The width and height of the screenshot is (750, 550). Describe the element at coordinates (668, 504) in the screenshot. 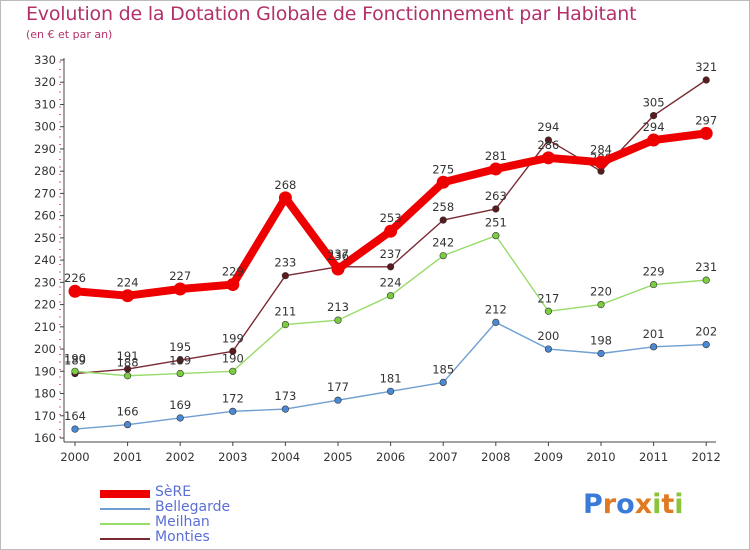

I see `logo-letter: t` at that location.